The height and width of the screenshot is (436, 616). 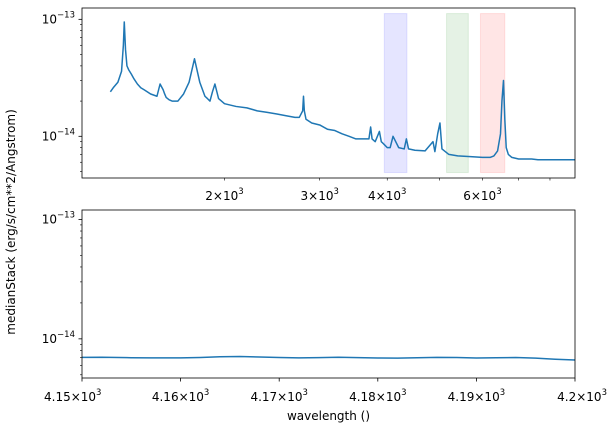 What do you see at coordinates (320, 195) in the screenshot?
I see `x-tick-label: 3×103` at bounding box center [320, 195].